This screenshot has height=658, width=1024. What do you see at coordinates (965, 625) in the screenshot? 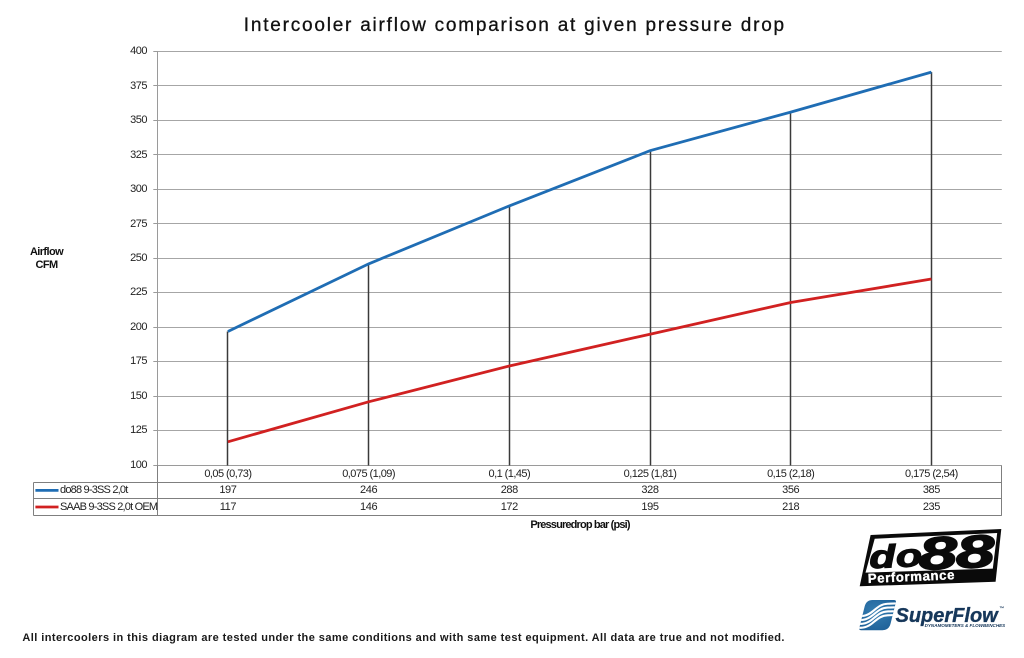
I see `svg-text: DYNAMOMETERS & FLOWBENCHES` at bounding box center [965, 625].